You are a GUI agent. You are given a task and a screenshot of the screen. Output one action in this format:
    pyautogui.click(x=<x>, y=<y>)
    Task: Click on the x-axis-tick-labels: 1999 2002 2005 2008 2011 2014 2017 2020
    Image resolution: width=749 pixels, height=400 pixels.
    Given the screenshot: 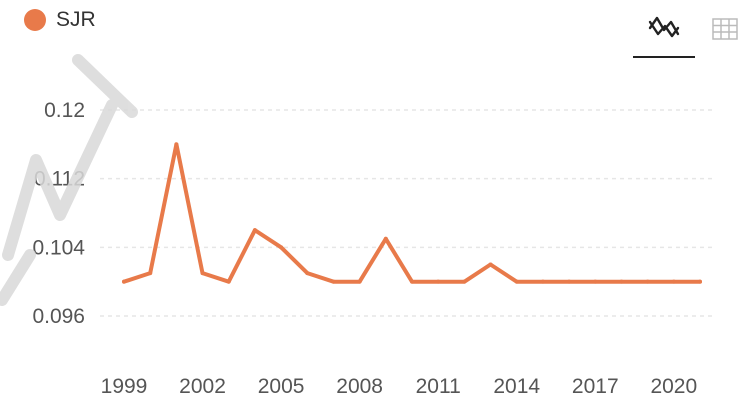 What is the action you would take?
    pyautogui.click(x=399, y=386)
    